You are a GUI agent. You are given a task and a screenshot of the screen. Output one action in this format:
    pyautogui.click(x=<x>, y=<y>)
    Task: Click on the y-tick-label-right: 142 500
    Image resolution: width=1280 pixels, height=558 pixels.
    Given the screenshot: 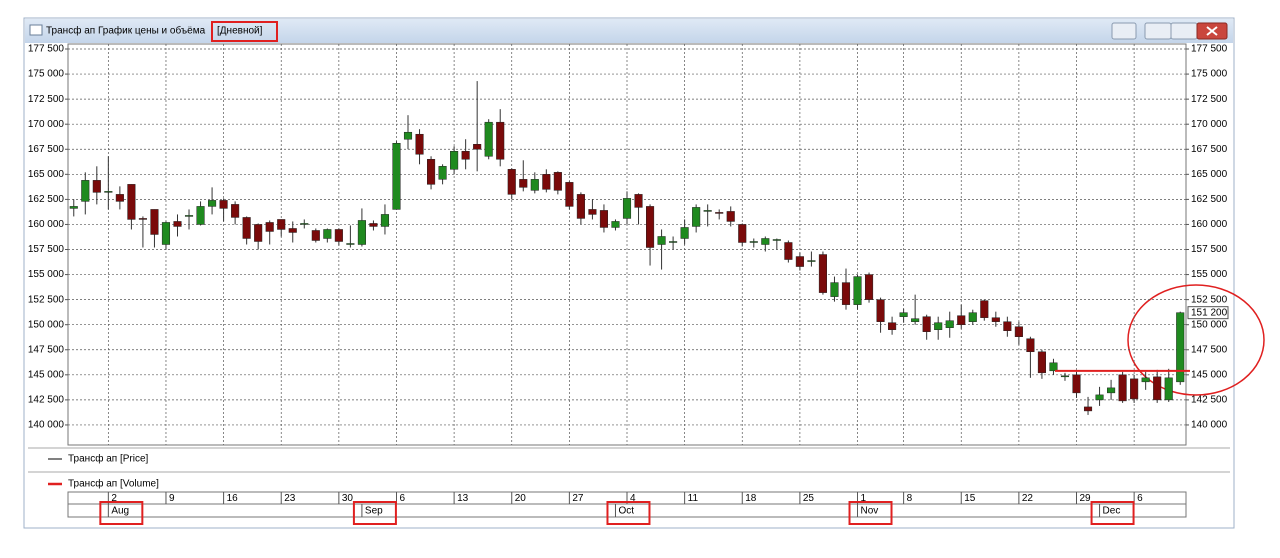 What is the action you would take?
    pyautogui.click(x=1209, y=400)
    